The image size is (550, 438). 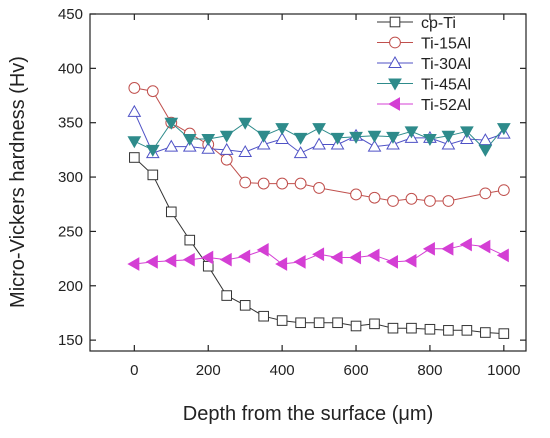 What do you see at coordinates (70, 123) in the screenshot?
I see `y-tick-label: 350` at bounding box center [70, 123].